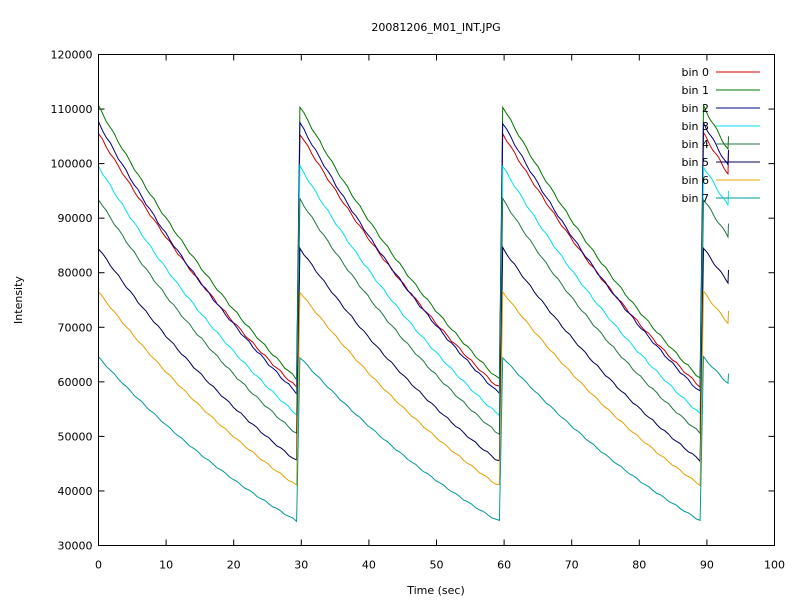 The image size is (800, 600). I want to click on x-tick-label: 20, so click(234, 565).